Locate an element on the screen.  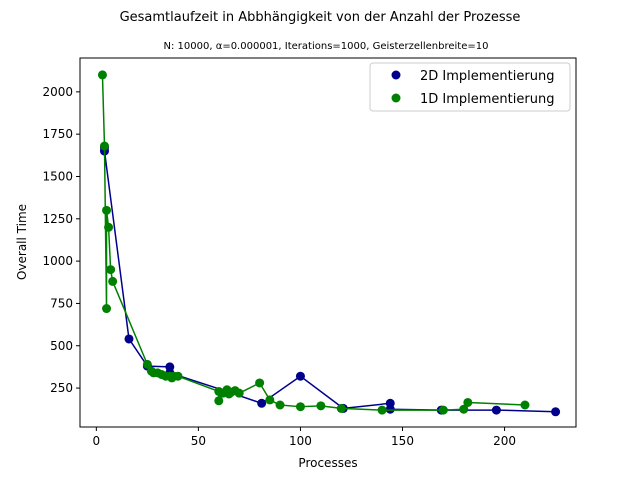
x-axis-ticks: 0 50 100 150 200 is located at coordinates (304, 437).